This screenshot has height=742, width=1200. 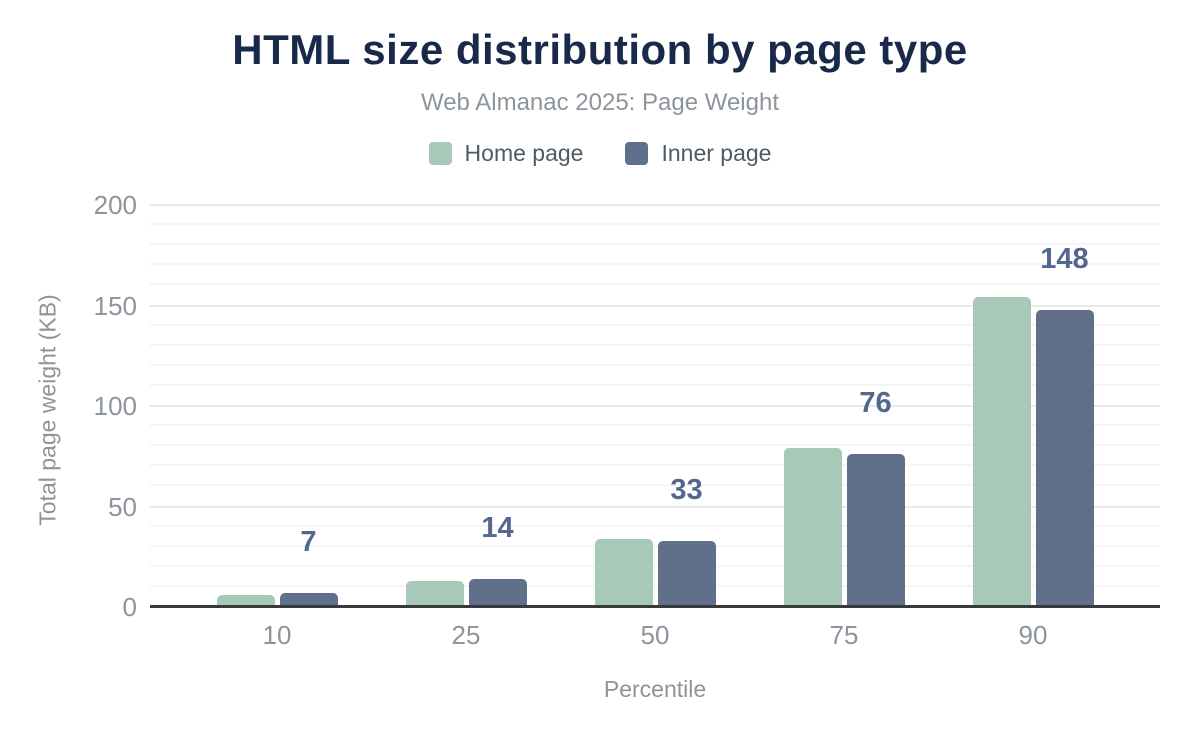 What do you see at coordinates (115, 406) in the screenshot?
I see `y-axis-tick-label: 100` at bounding box center [115, 406].